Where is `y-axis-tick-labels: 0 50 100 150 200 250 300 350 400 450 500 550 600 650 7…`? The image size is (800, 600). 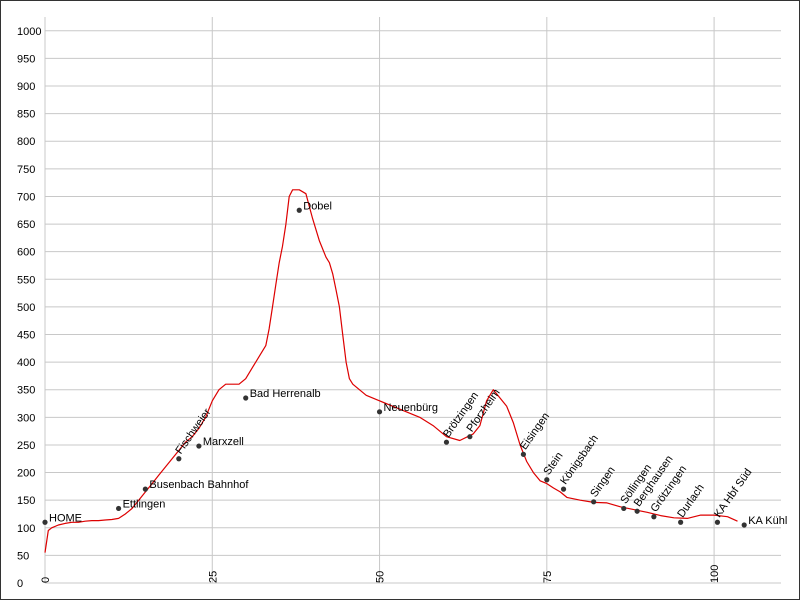 y-axis-tick-labels: 0 50 100 150 200 250 300 350 400 450 500 550 600 650 7… is located at coordinates (29, 308).